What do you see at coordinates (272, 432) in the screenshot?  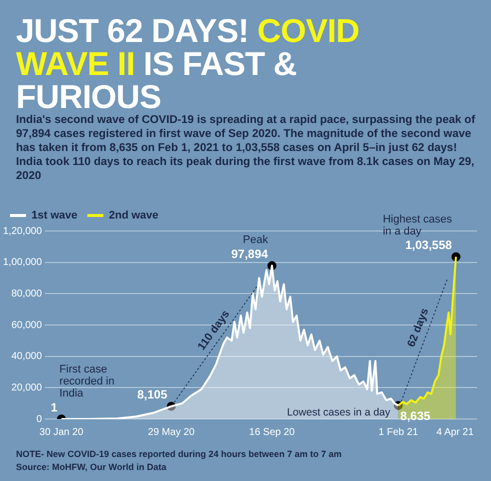 I see `x-tick-label: 16 Sep 20` at bounding box center [272, 432].